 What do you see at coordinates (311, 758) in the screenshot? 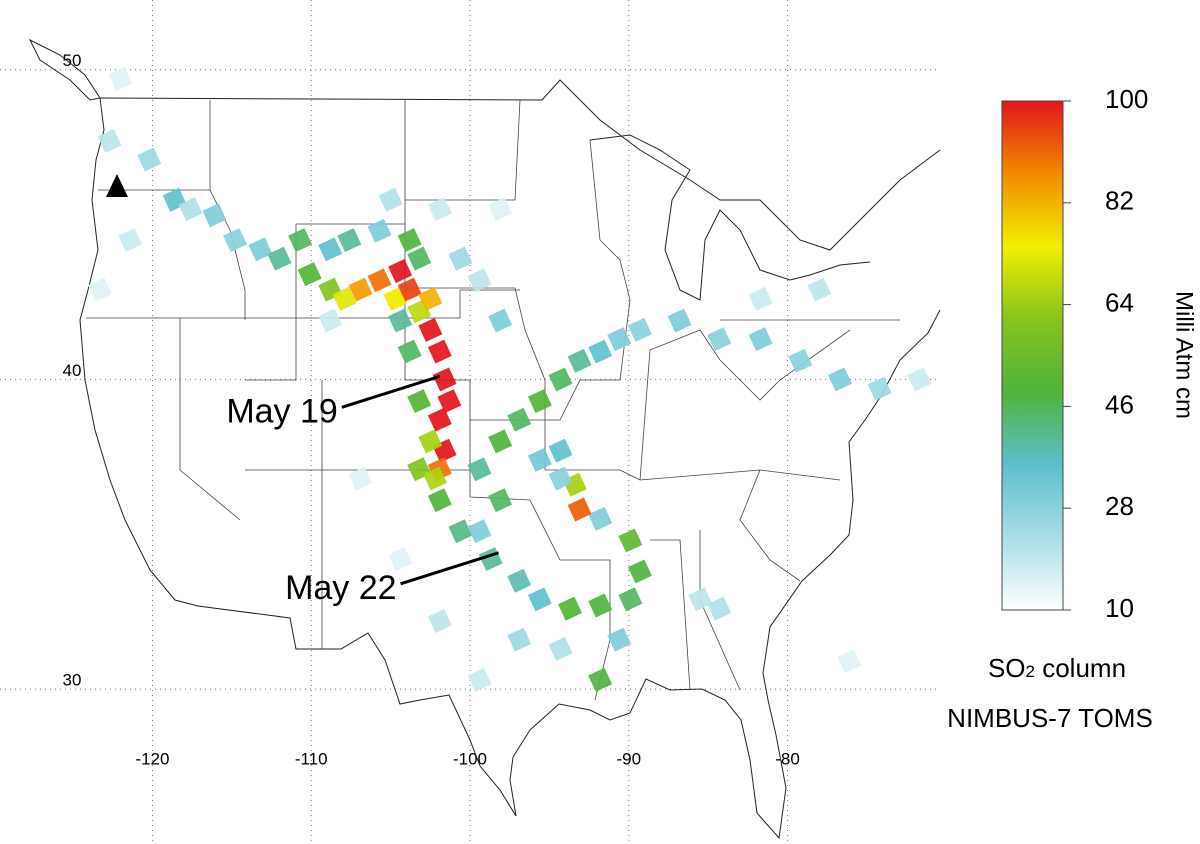
I see `lon-label: -110` at bounding box center [311, 758].